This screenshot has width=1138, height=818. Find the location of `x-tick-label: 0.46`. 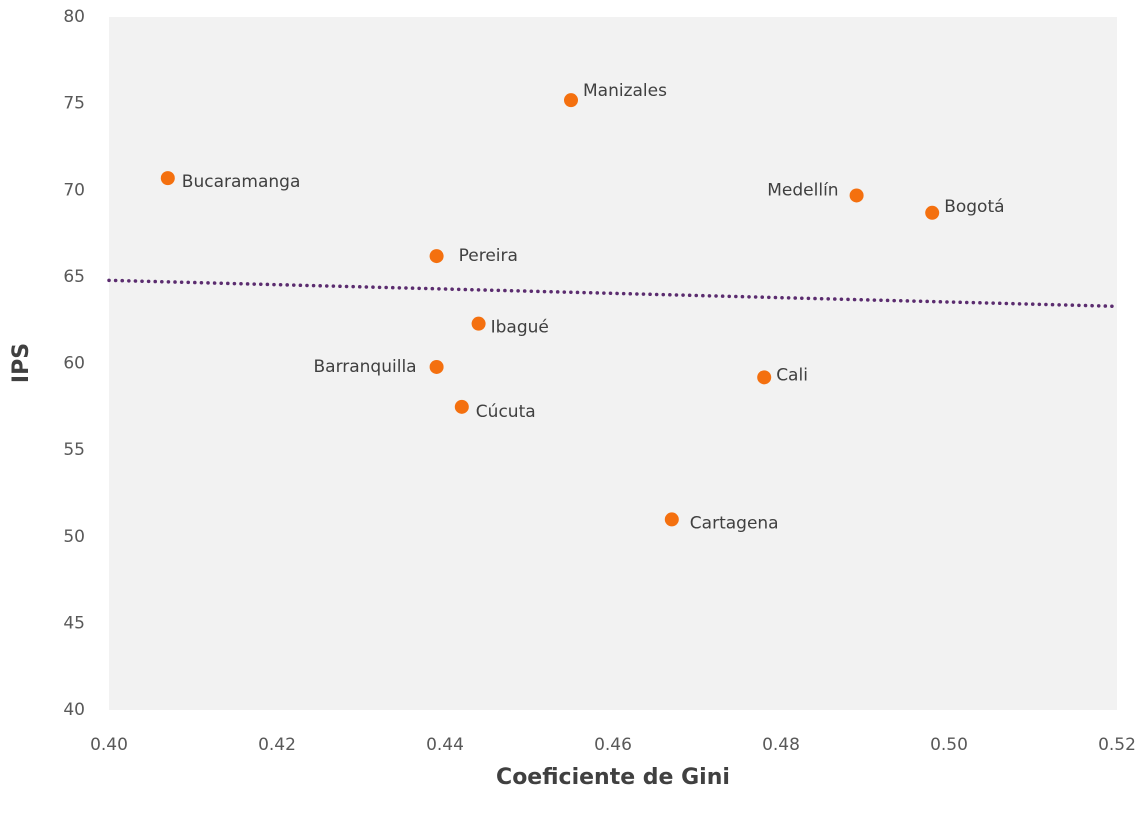

x-tick-label: 0.46 is located at coordinates (613, 745).